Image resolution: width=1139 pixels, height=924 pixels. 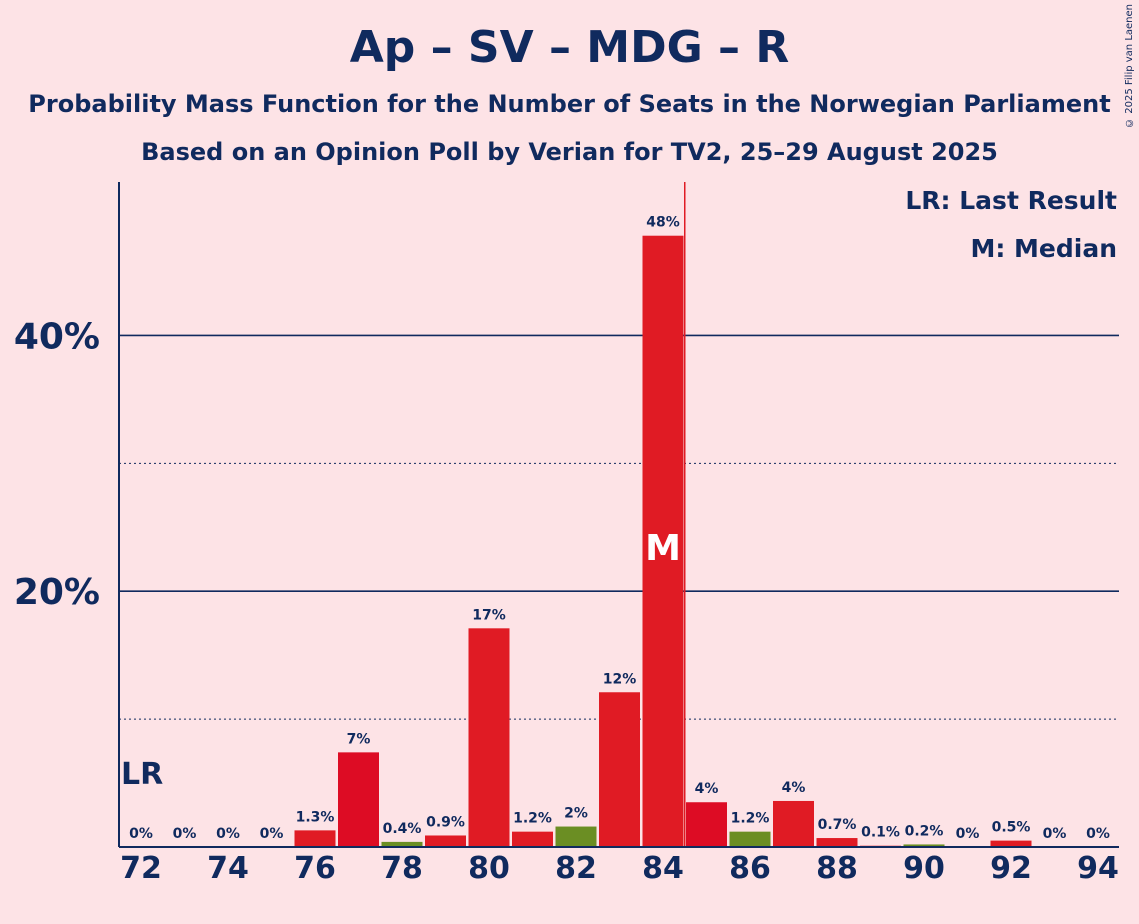 I want to click on bar-value-label: 0.7%, so click(x=837, y=825).